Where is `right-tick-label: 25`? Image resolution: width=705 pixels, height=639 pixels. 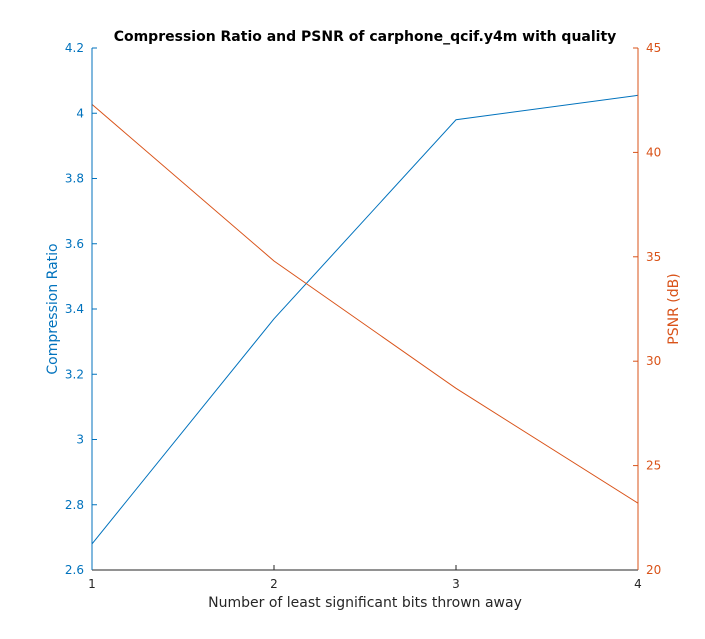
right-tick-label: 25 is located at coordinates (653, 466).